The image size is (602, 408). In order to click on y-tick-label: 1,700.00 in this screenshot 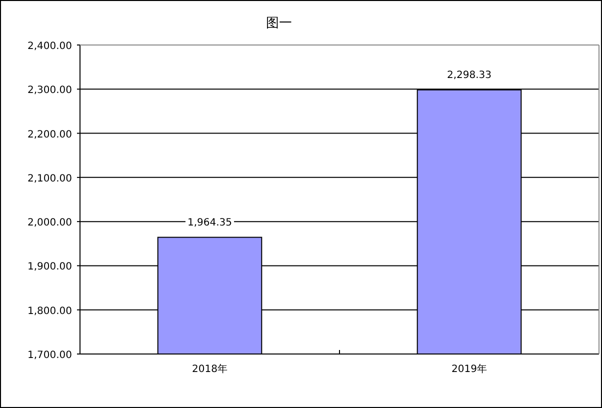, I will do `click(49, 355)`.